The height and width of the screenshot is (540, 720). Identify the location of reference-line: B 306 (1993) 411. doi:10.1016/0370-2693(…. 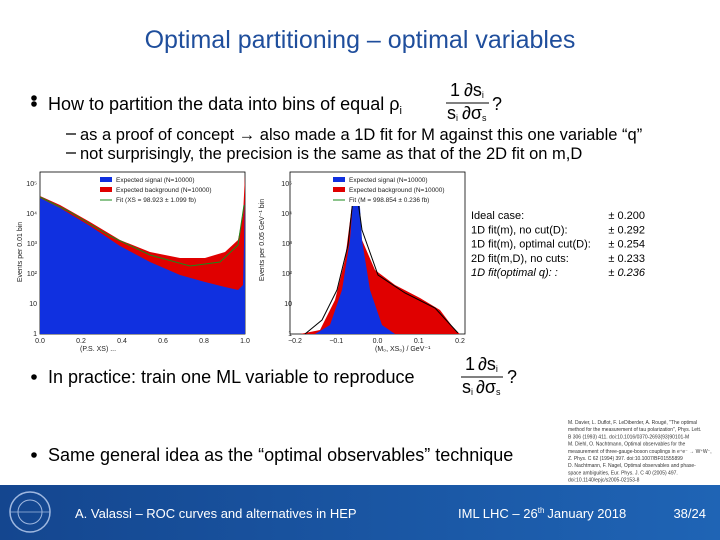
(628, 437).